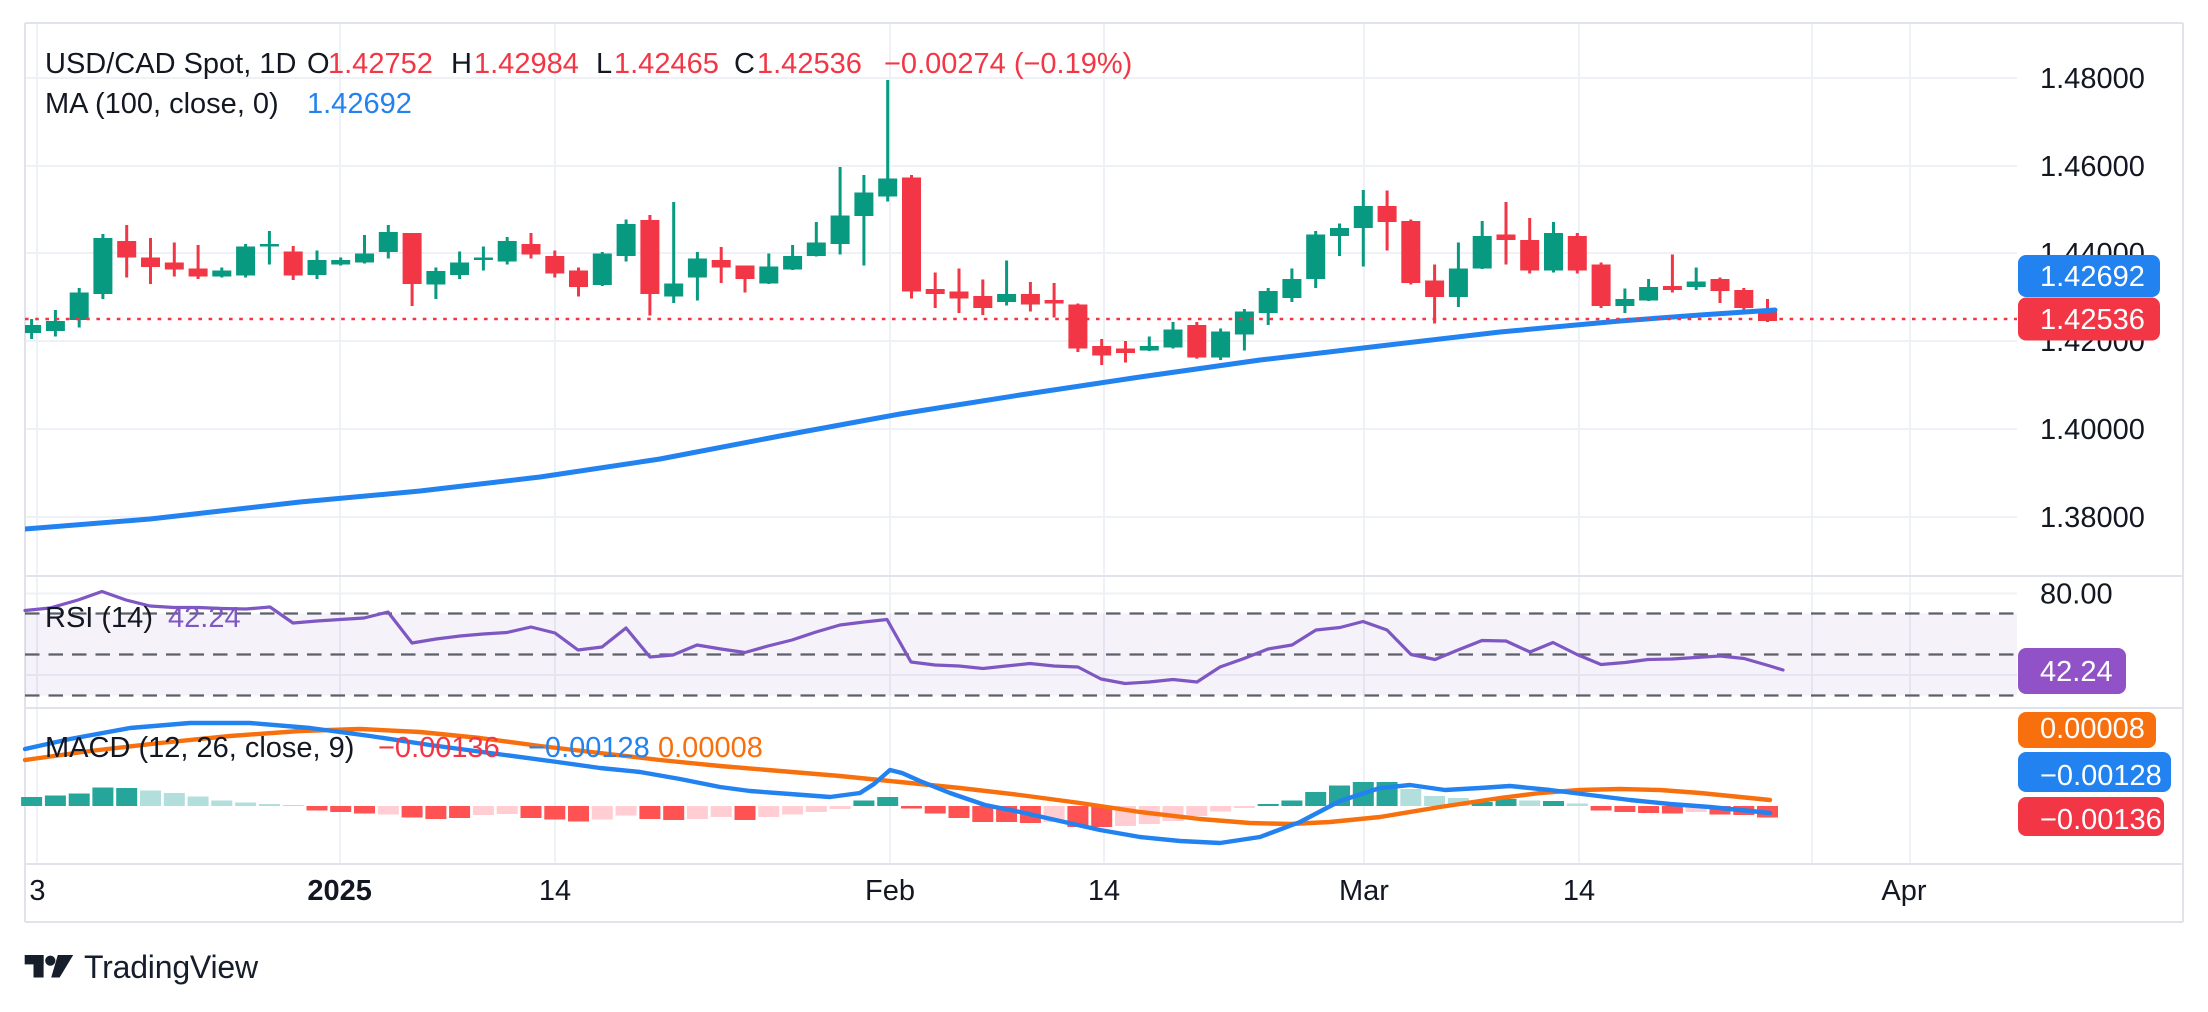 This screenshot has width=2208, height=1012. What do you see at coordinates (162, 104) in the screenshot?
I see `svg-text: MA (100, close, 0)` at bounding box center [162, 104].